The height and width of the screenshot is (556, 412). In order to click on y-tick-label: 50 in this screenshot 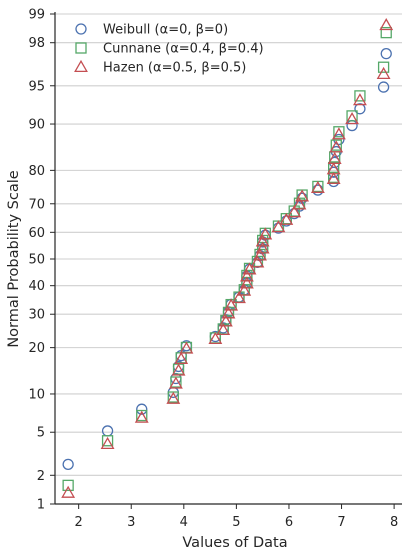, I will do `click(36, 260)`.